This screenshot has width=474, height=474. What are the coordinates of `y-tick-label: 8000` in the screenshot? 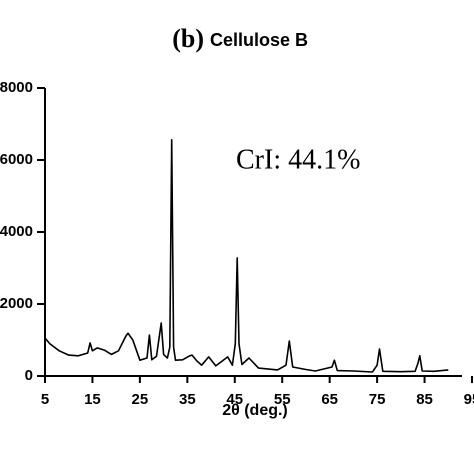 It's located at (16, 87).